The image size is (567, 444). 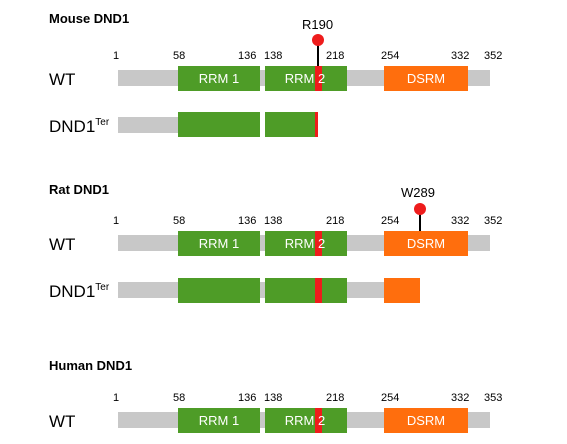 I want to click on human-pos-136: 136, so click(x=247, y=398).